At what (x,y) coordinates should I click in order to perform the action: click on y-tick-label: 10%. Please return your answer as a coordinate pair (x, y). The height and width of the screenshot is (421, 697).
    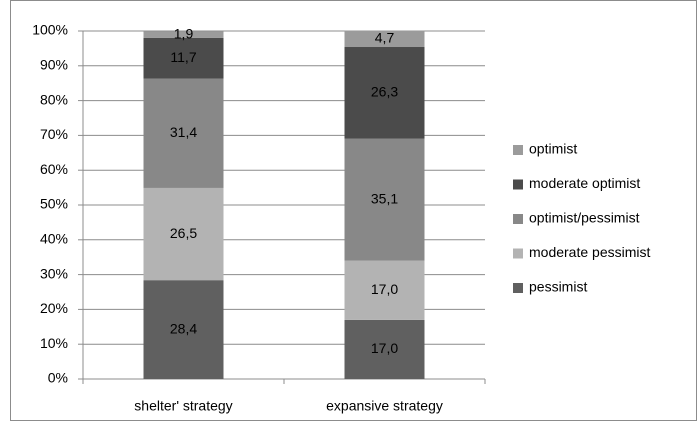
    Looking at the image, I should click on (54, 343).